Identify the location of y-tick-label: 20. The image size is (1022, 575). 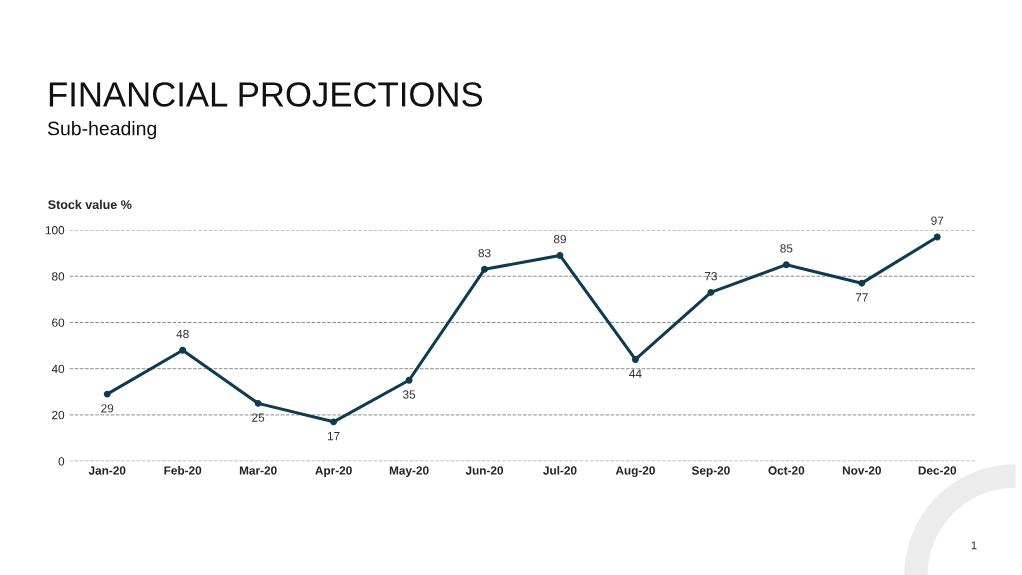
(58, 415).